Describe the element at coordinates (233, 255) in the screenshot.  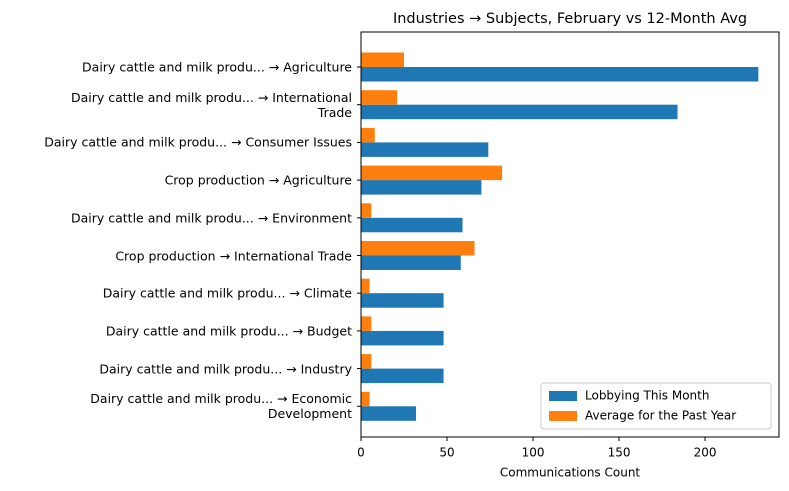
I see `y-tick-label: Crop production → International Trade` at that location.